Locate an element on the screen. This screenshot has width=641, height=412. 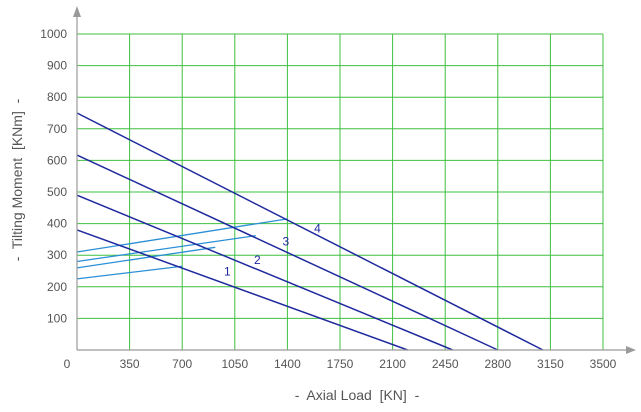
curve-label-2: 2 is located at coordinates (257, 260).